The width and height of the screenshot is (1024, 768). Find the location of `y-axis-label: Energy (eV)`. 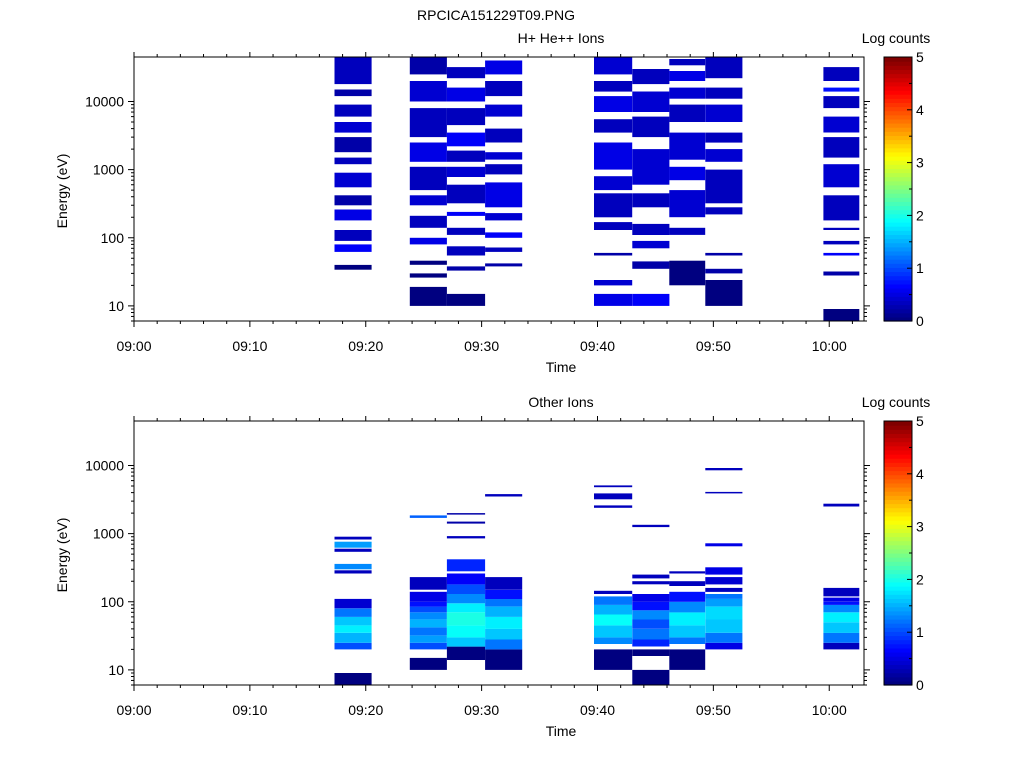

y-axis-label: Energy (eV) is located at coordinates (62, 555).